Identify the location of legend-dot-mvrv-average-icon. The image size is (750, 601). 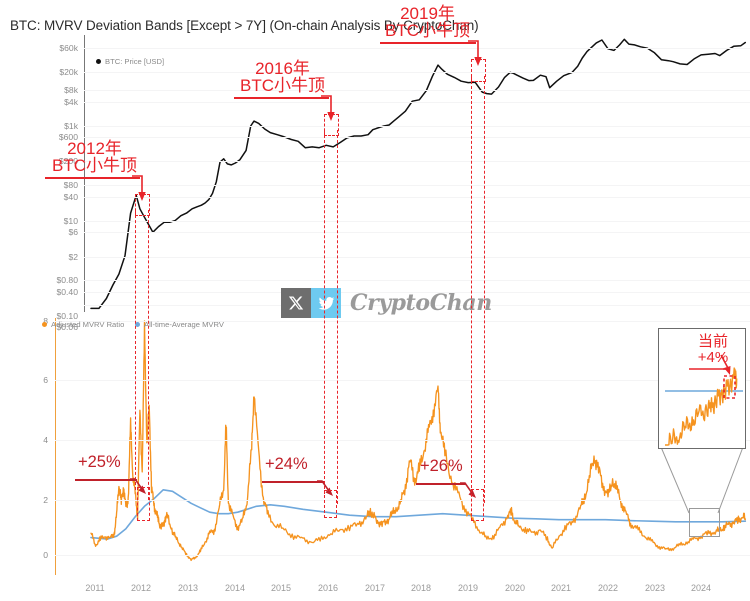
(137, 324).